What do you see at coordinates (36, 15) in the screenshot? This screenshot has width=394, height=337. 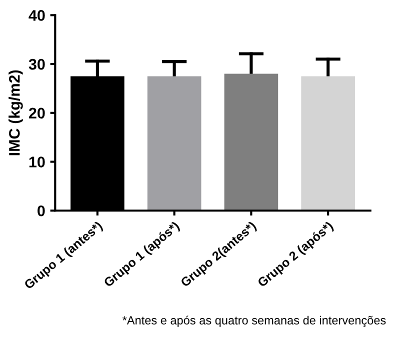 I see `y-tick-label: 40` at bounding box center [36, 15].